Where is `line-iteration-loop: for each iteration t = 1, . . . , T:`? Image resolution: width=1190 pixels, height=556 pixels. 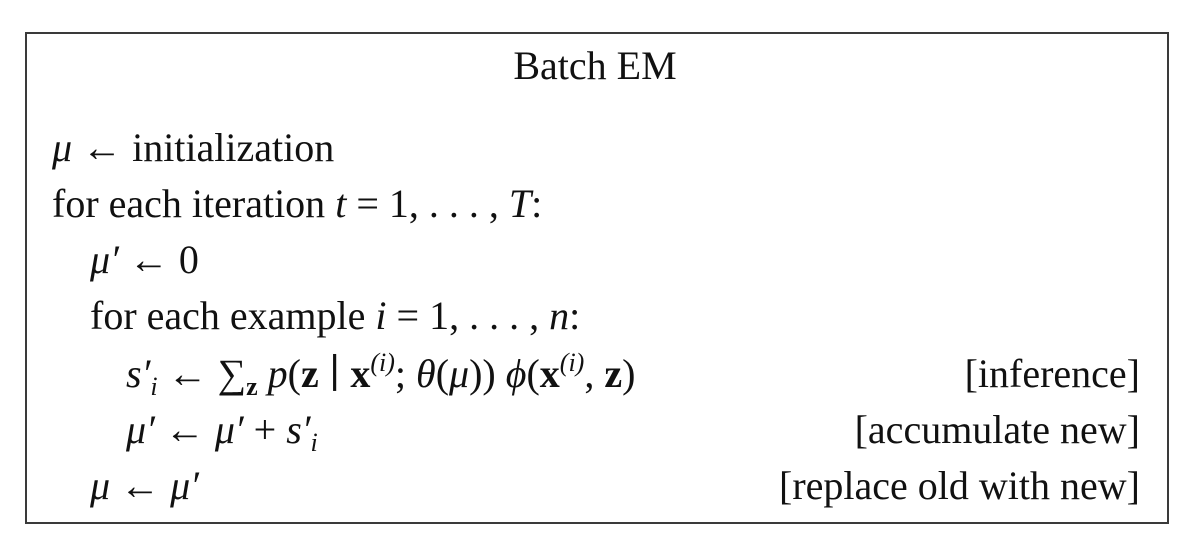 line-iteration-loop: for each iteration t = 1, . . . , T: is located at coordinates (297, 204).